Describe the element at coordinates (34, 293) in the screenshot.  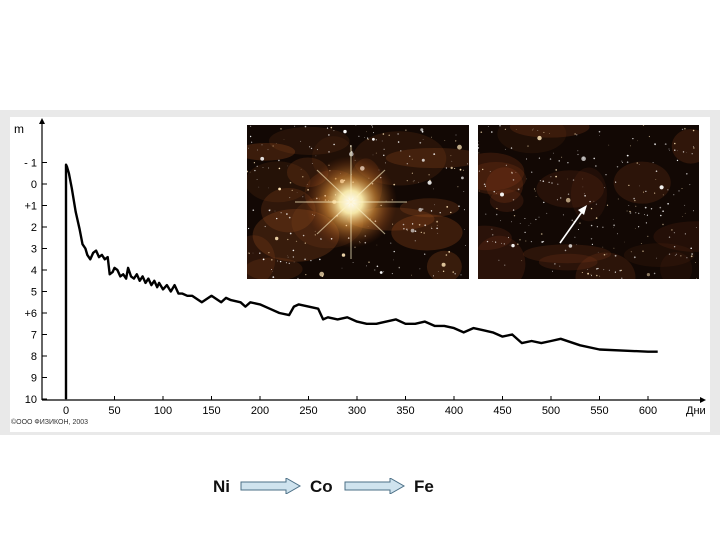
I see `y-tick-label: 5` at that location.